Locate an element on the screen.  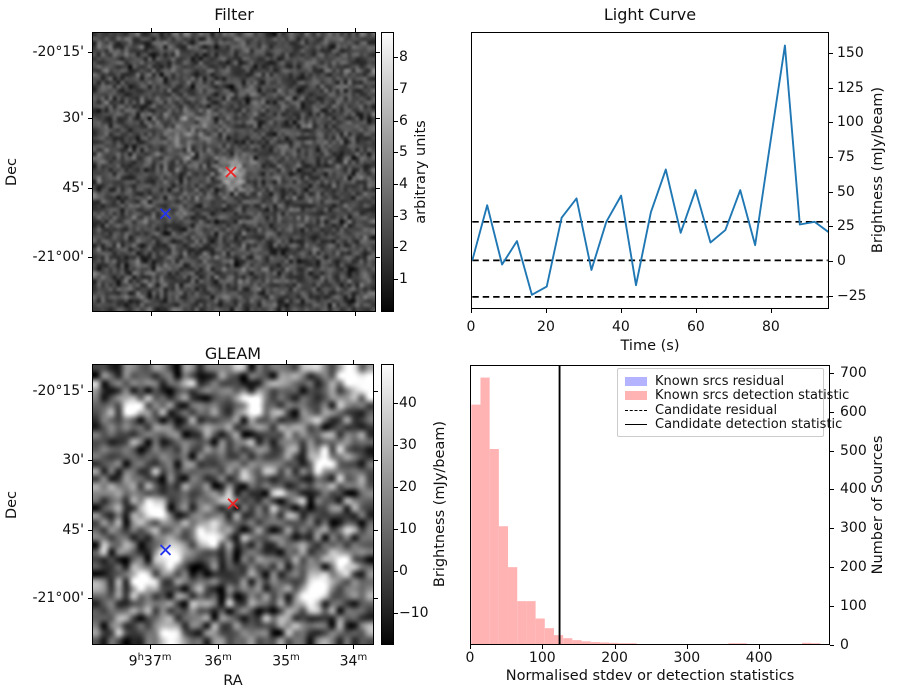
tick-label: −10 is located at coordinates (414, 613).